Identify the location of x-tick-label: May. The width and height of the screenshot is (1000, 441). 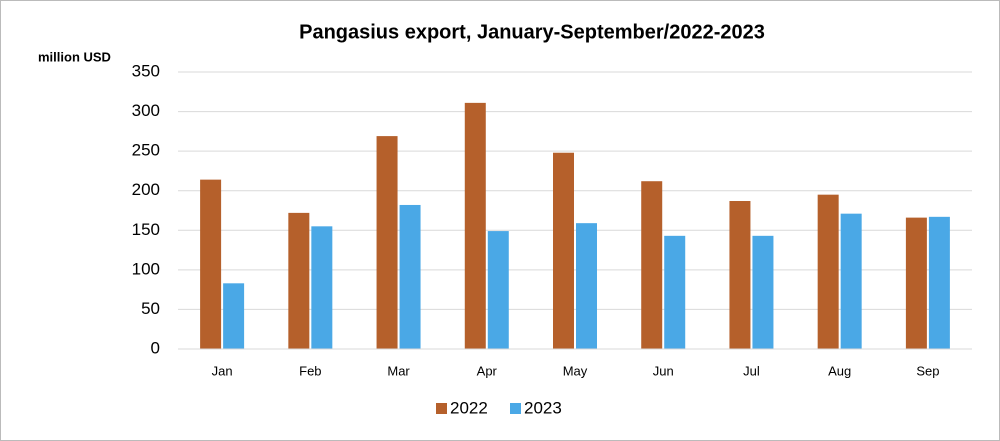
(575, 370).